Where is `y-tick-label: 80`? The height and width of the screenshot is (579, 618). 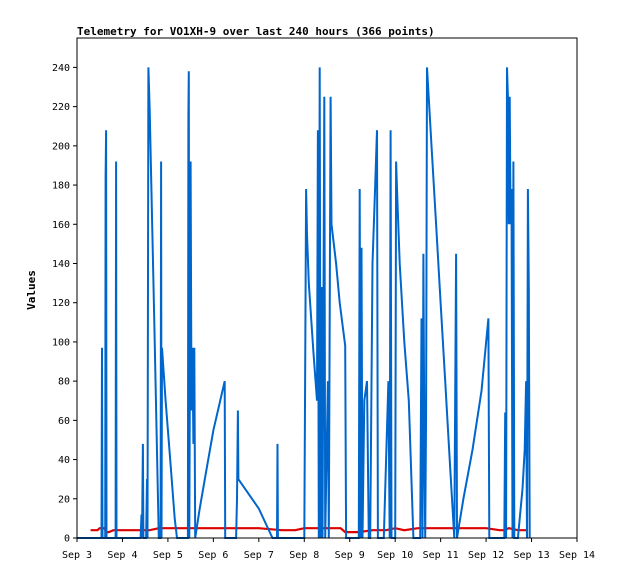 y-tick-label: 80 is located at coordinates (64, 382).